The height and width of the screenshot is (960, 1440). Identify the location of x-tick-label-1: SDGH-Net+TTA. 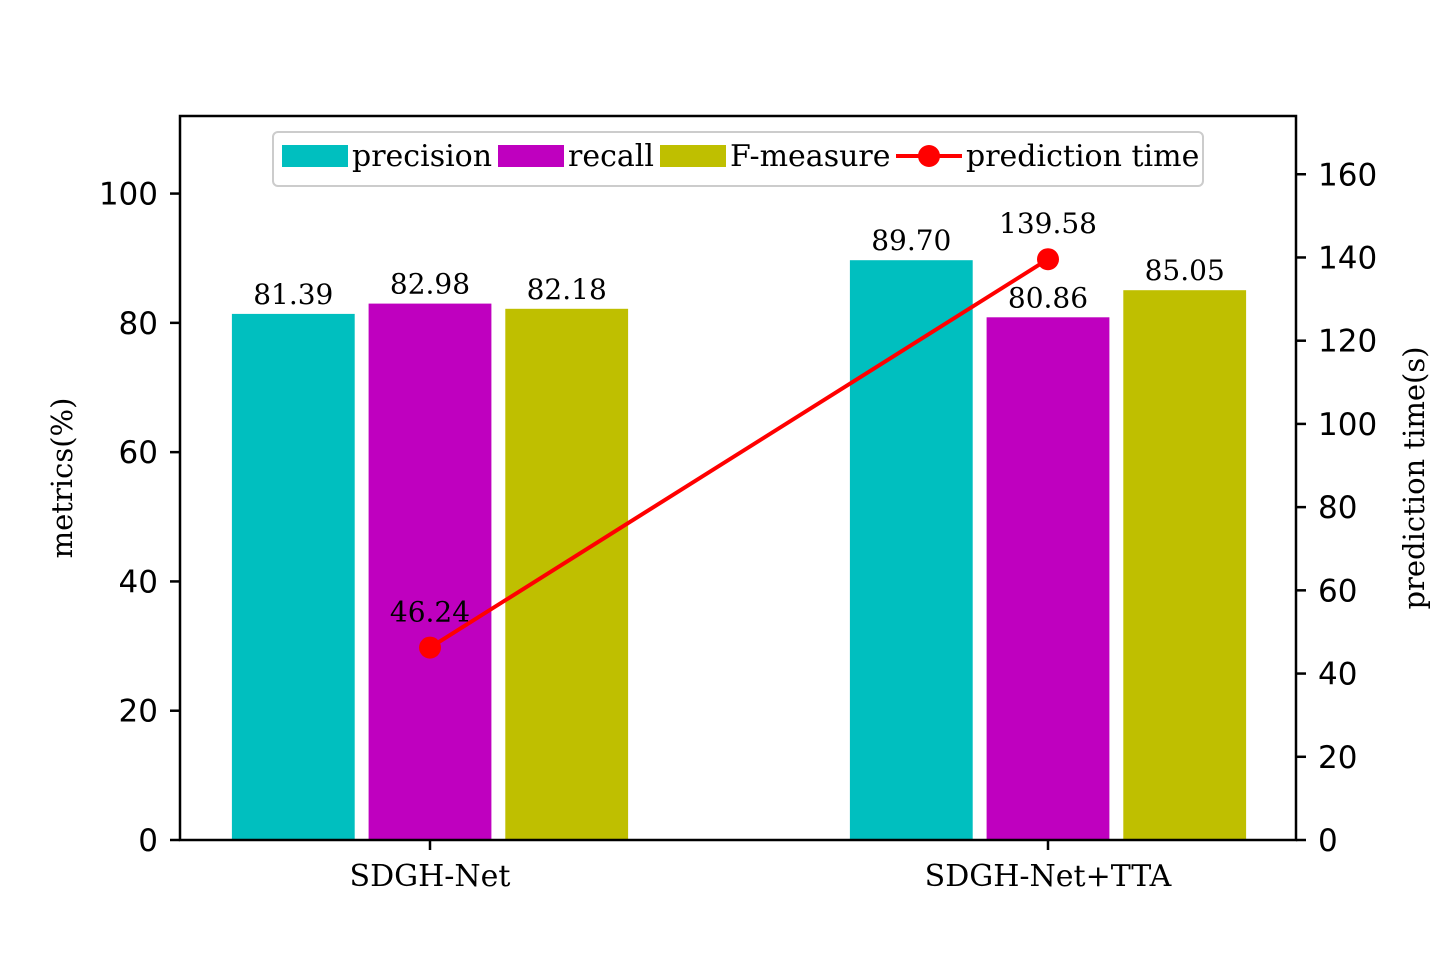
(1048, 876).